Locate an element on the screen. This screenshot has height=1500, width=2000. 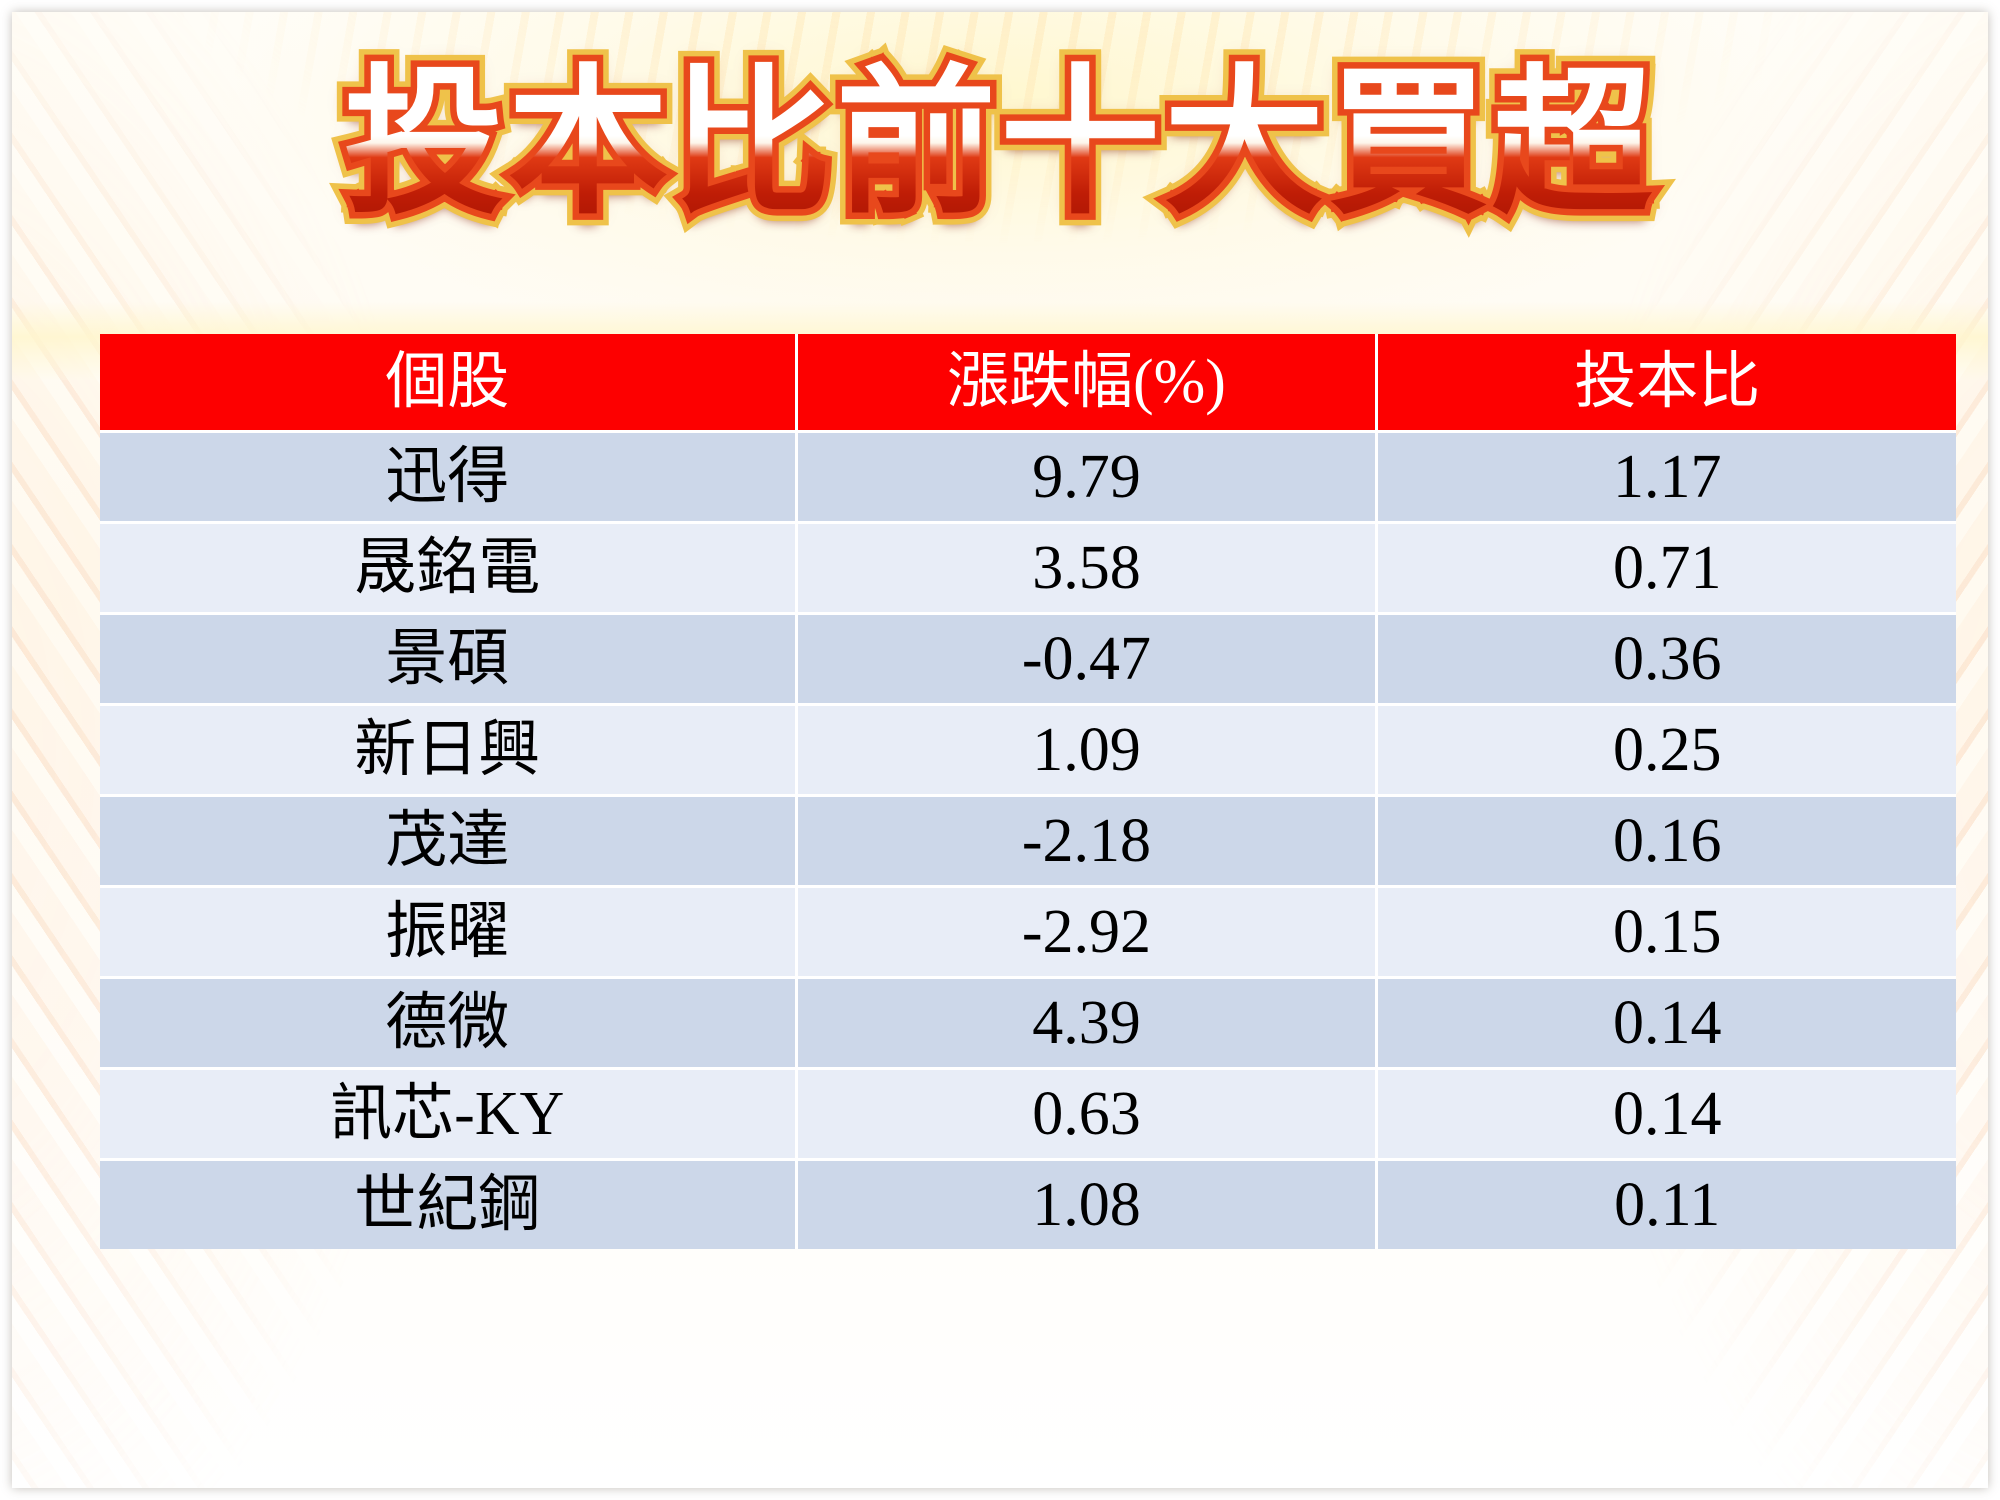
cell-change-percent: -2.18 is located at coordinates (1087, 841).